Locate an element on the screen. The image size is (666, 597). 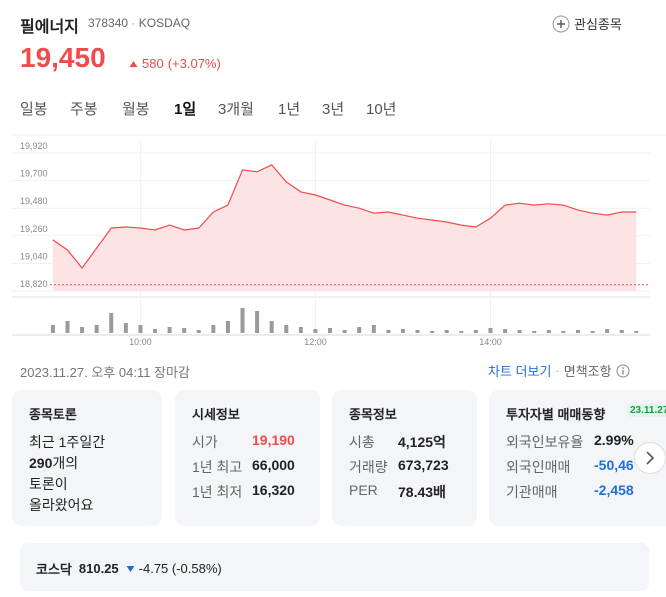
plus-icon is located at coordinates (561, 23).